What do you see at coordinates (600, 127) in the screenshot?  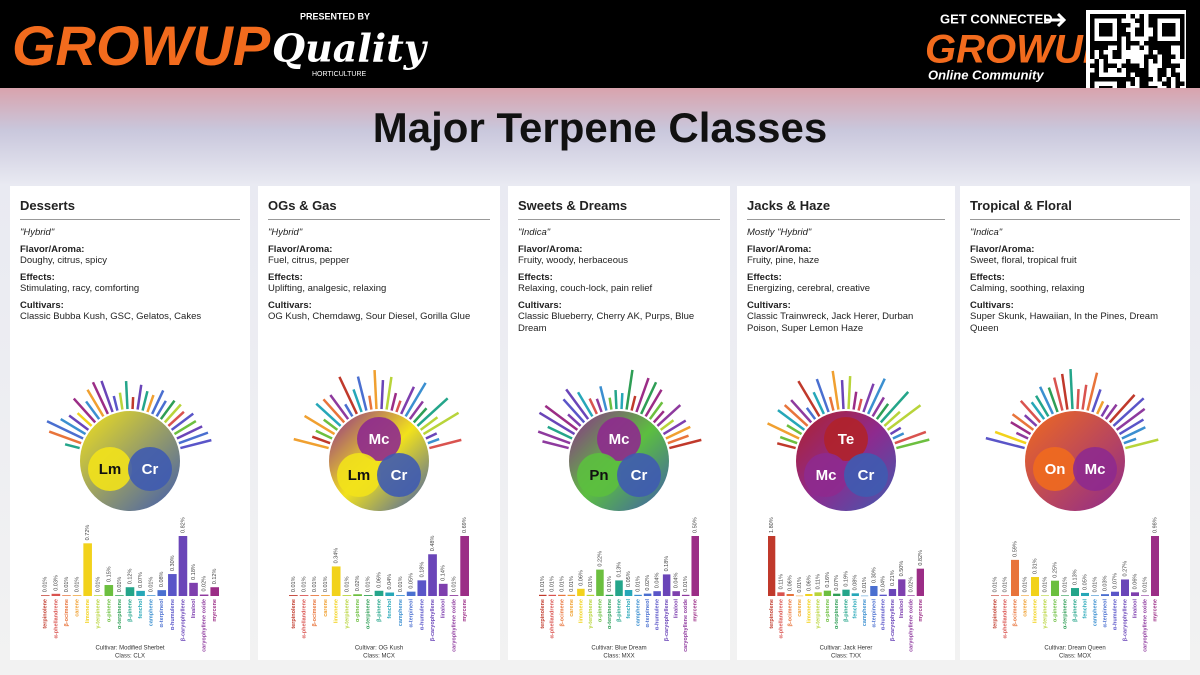 I see `title: Major Terpene Classes` at bounding box center [600, 127].